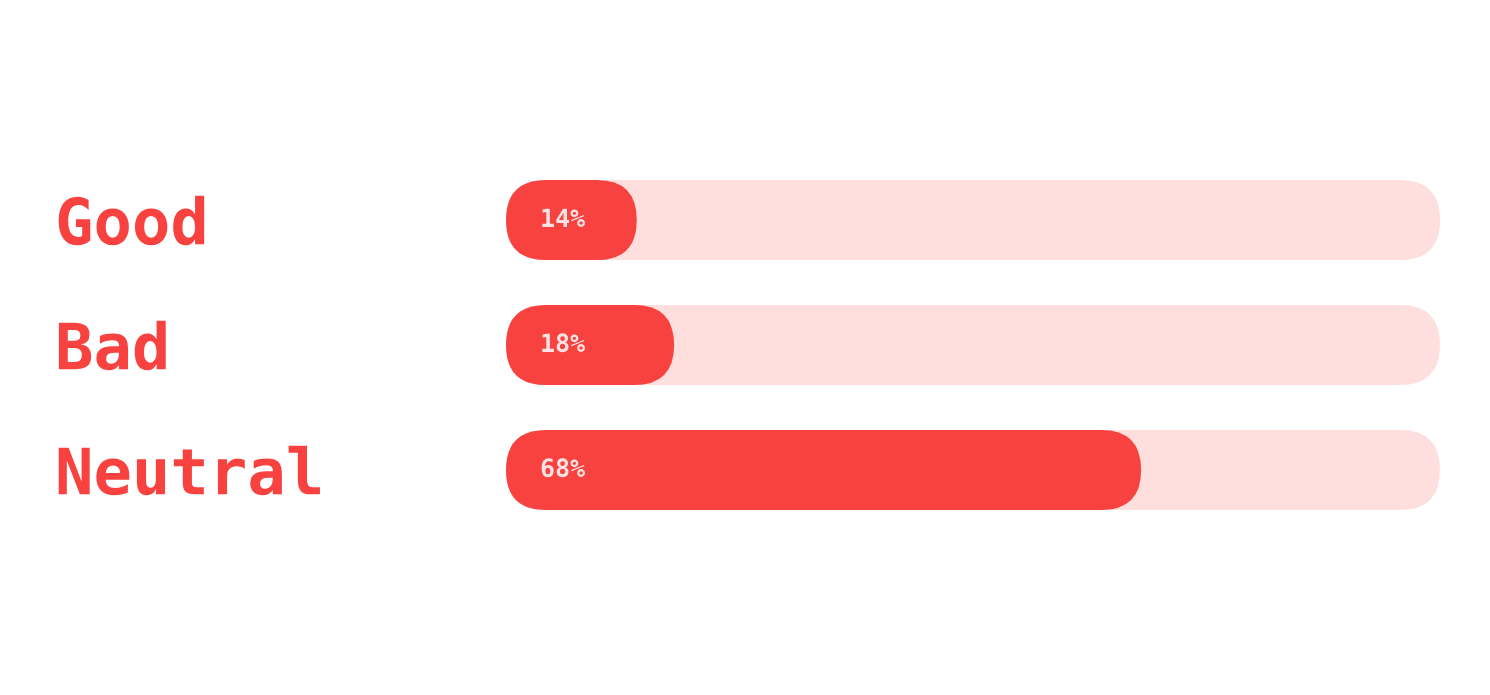 Image resolution: width=1490 pixels, height=695 pixels. I want to click on data-label: 68%, so click(563, 468).